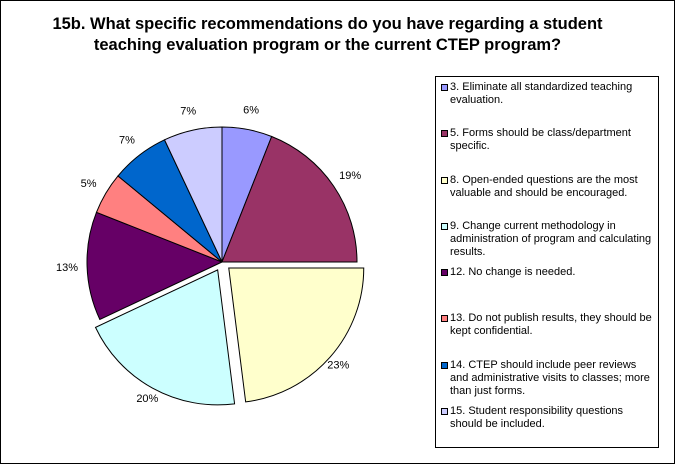 The height and width of the screenshot is (464, 675). I want to click on slice-label-2: 23%, so click(338, 366).